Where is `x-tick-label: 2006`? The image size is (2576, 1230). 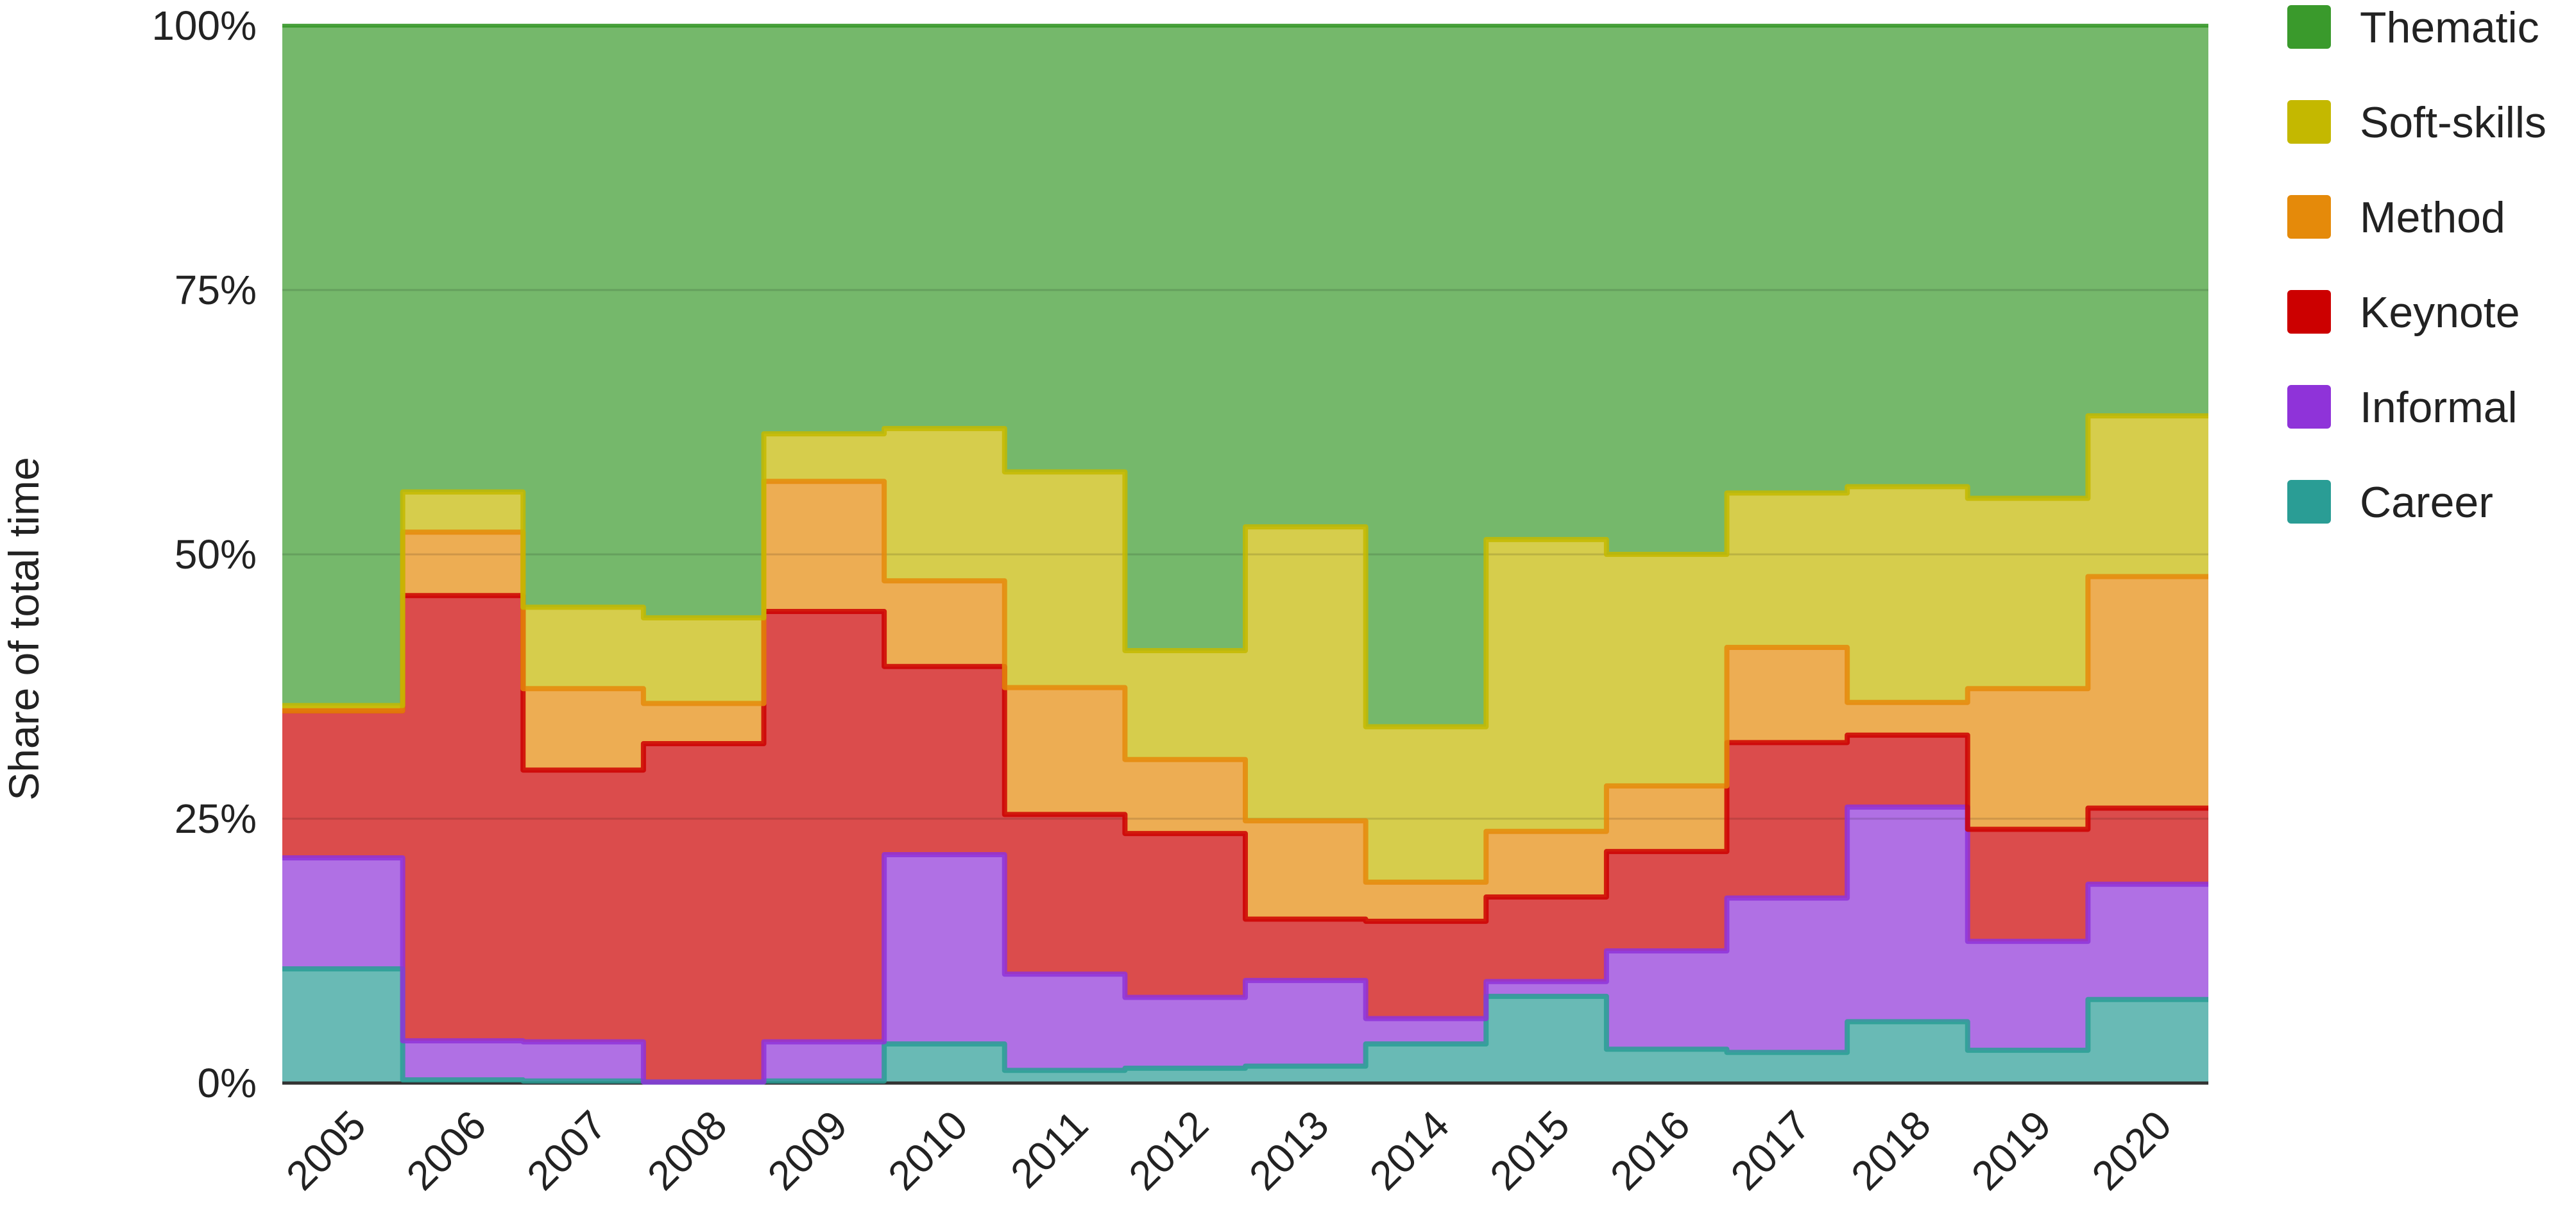 x-tick-label: 2006 is located at coordinates (446, 1151).